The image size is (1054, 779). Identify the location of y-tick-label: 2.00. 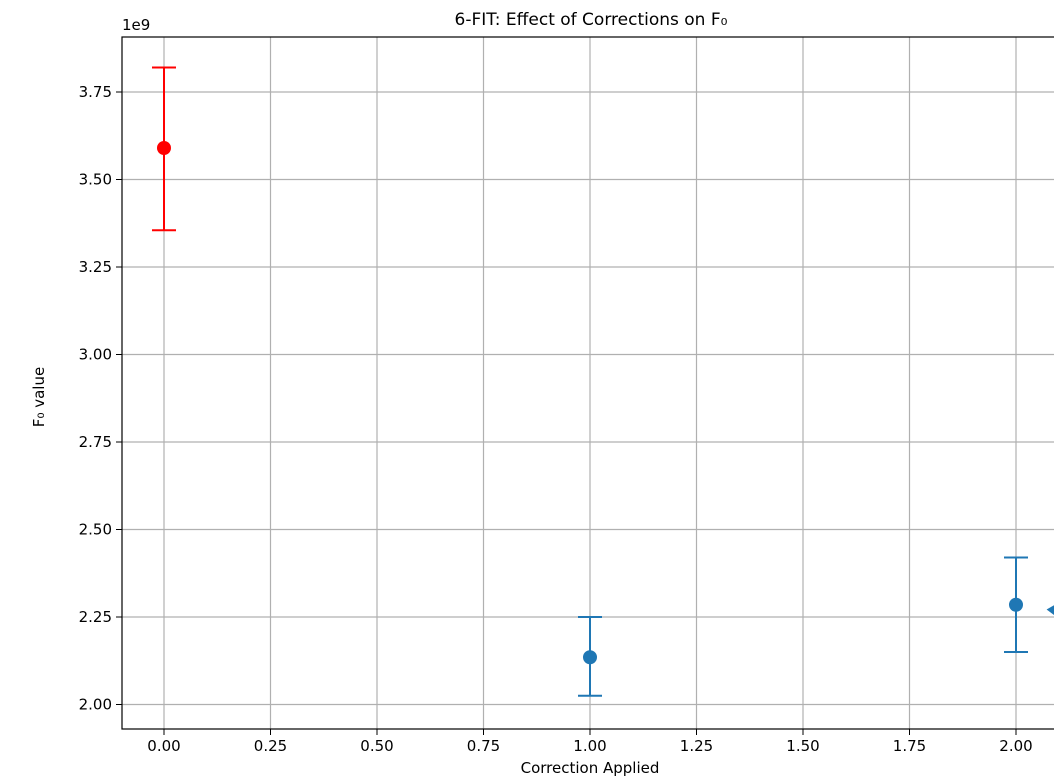
(95, 705).